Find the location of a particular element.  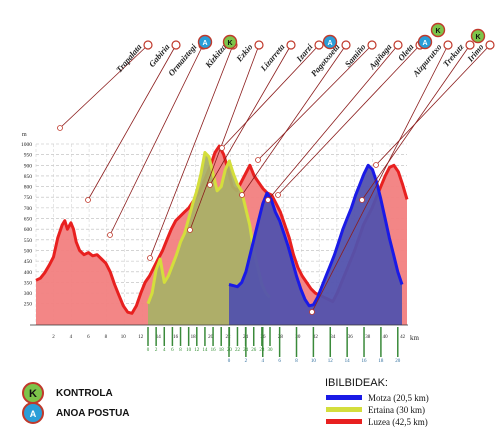

y-tick-850: 850 is located at coordinates (28, 177).